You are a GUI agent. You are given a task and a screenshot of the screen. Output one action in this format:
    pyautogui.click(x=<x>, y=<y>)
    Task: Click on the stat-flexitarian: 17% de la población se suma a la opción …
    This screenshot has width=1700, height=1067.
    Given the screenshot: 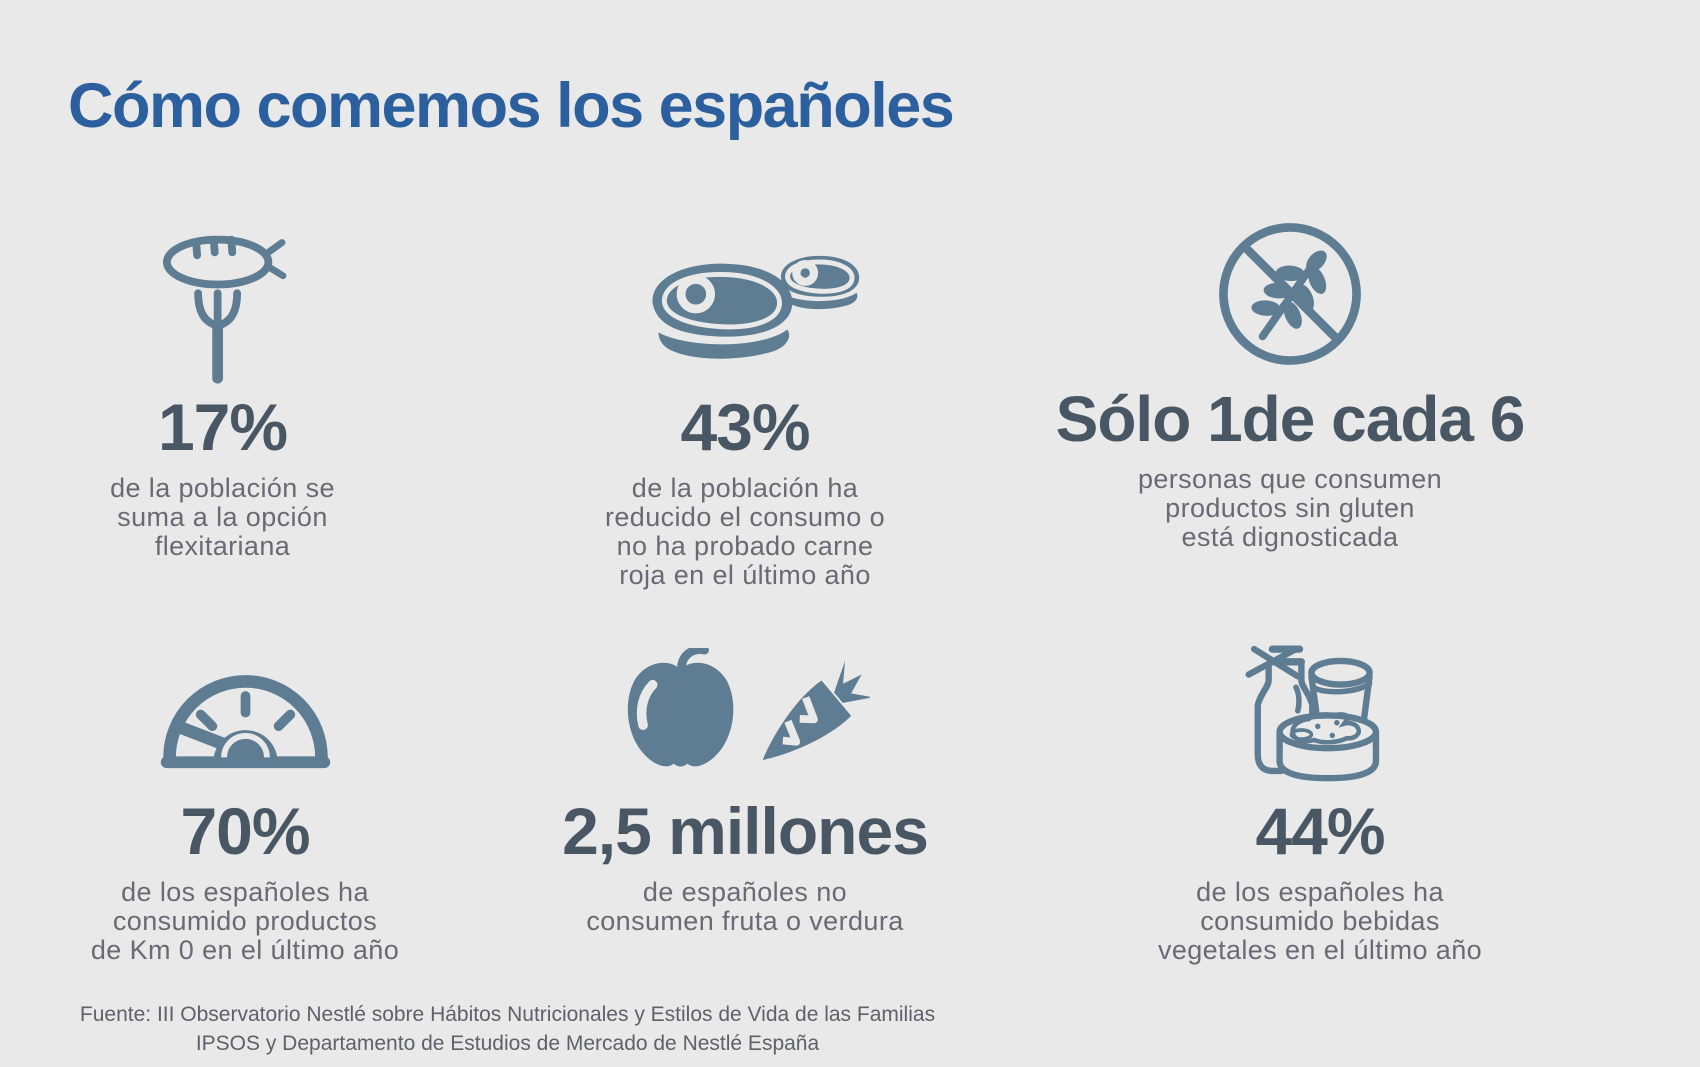 What is the action you would take?
    pyautogui.click(x=222, y=390)
    